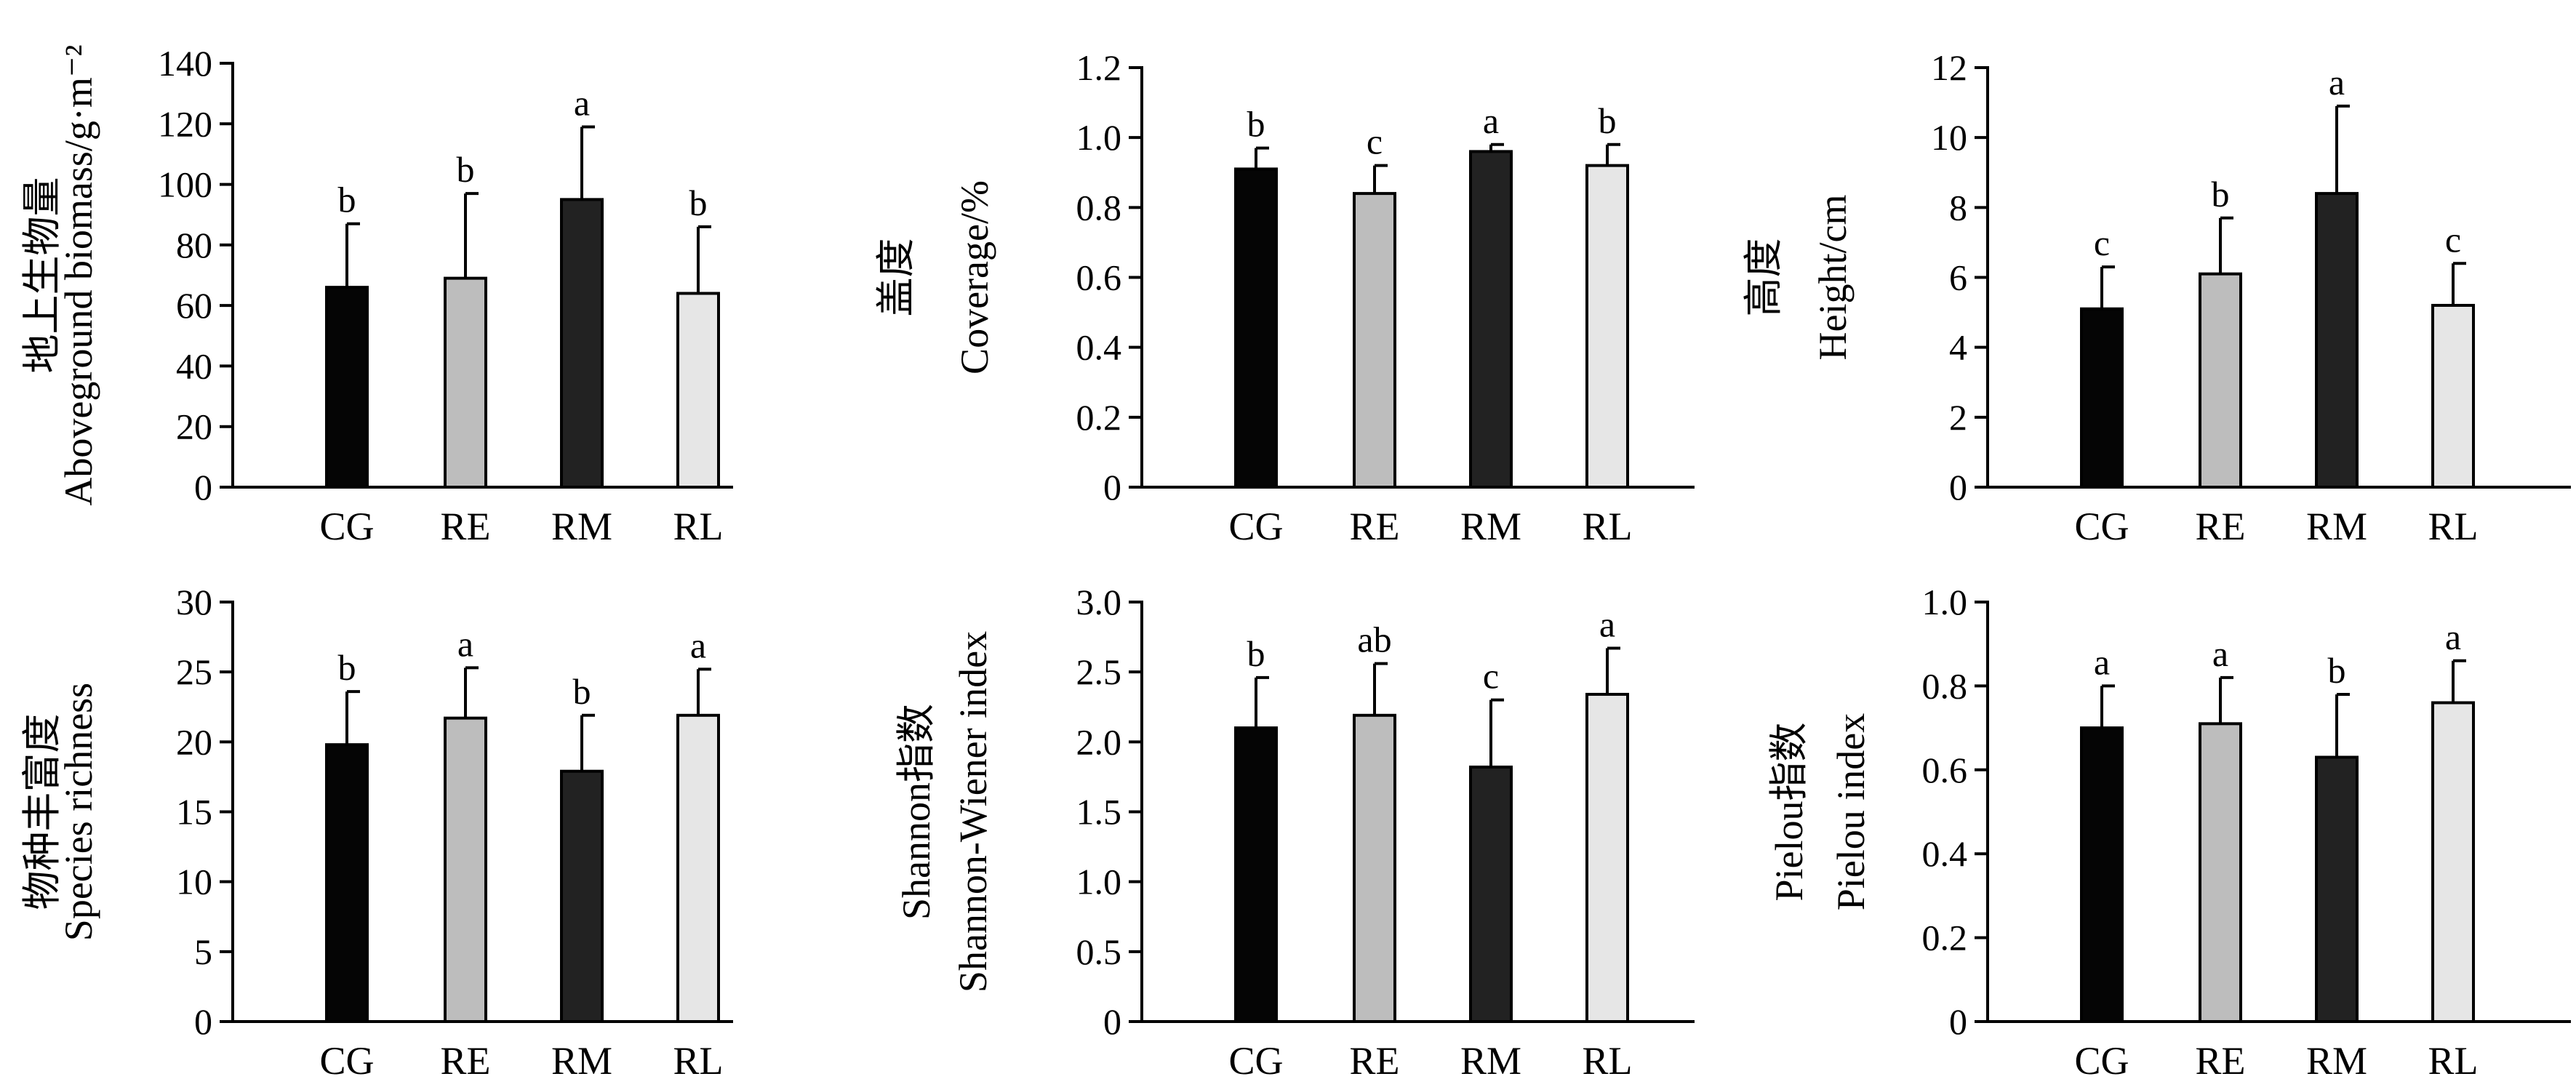 Image resolution: width=2576 pixels, height=1087 pixels. Describe the element at coordinates (78, 274) in the screenshot. I see `y-axis-label: Aboveground biomass/g·m⁻²` at that location.